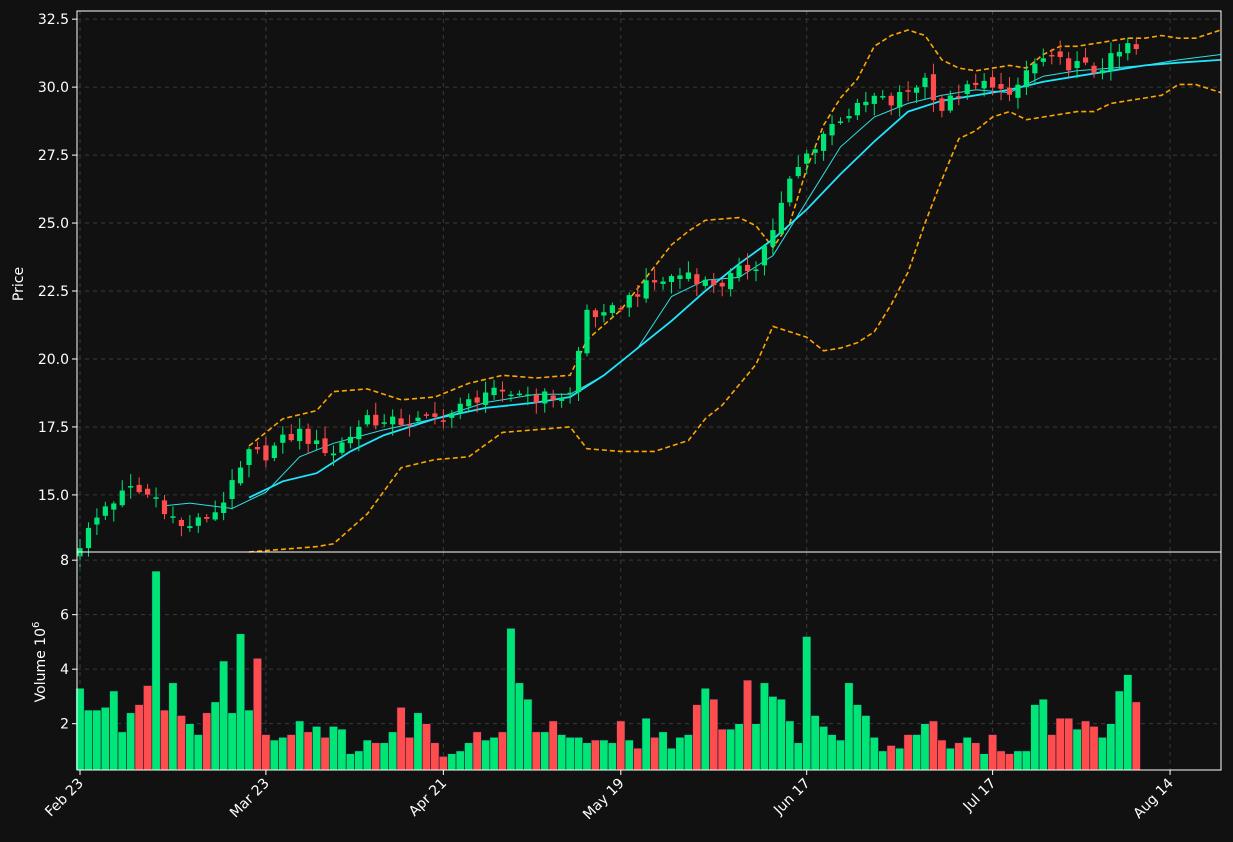 The height and width of the screenshot is (842, 1233). What do you see at coordinates (791, 797) in the screenshot?
I see `x-tick-label: Jun 17` at bounding box center [791, 797].